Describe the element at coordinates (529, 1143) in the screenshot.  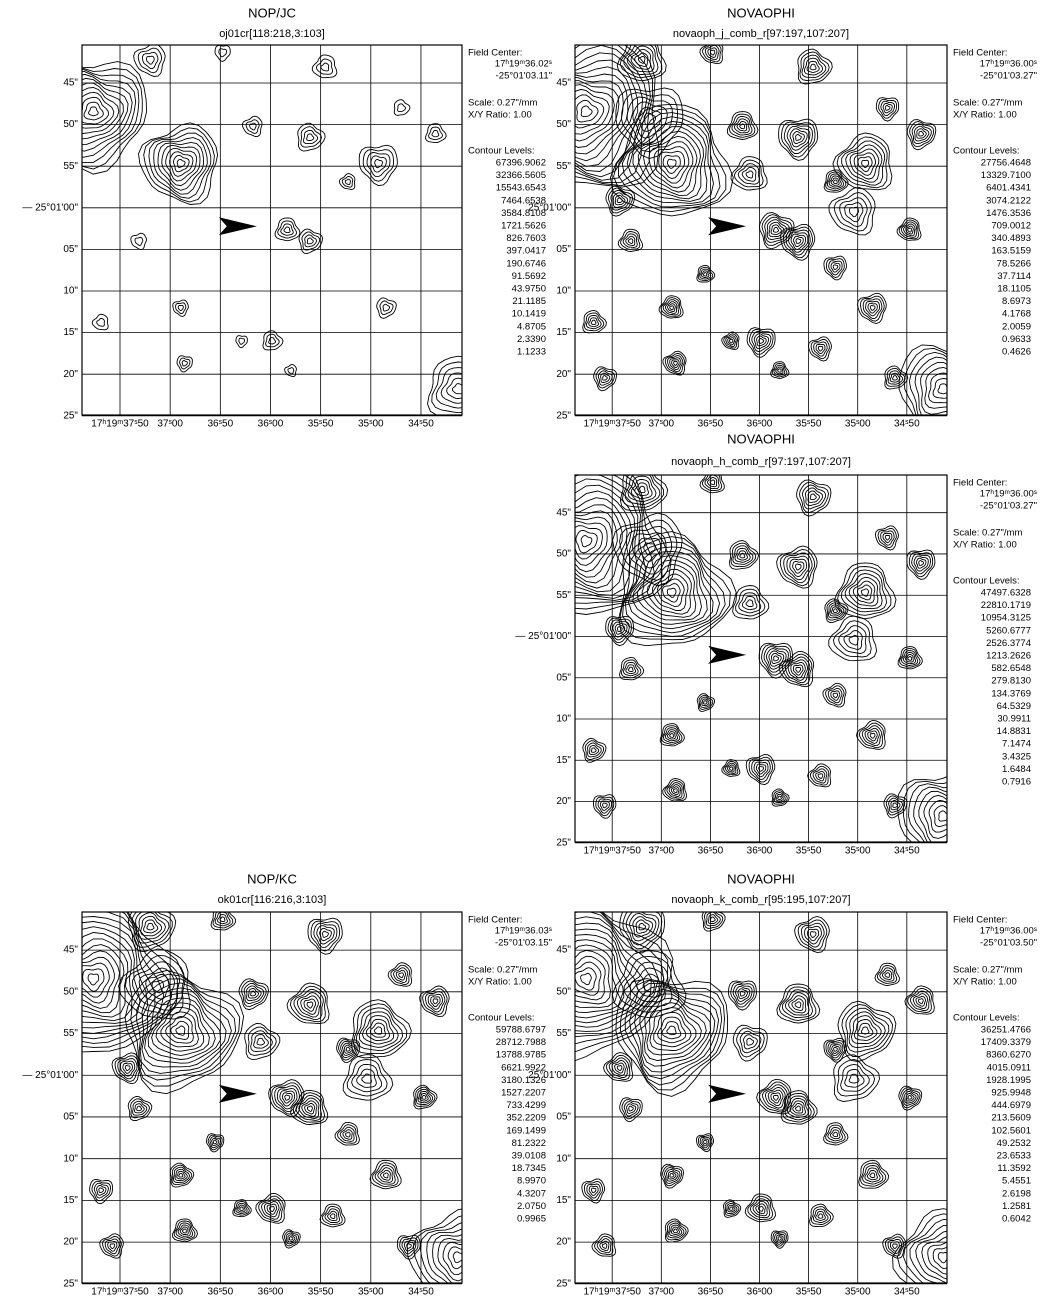
I see `contour-level: 81.2322` at that location.